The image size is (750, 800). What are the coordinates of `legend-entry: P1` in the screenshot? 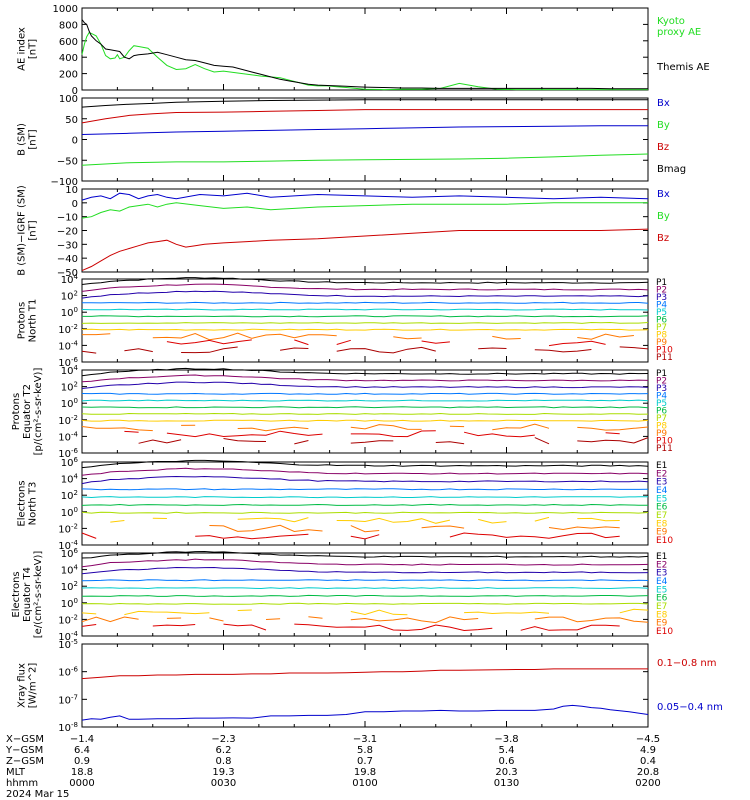 It's located at (661, 283).